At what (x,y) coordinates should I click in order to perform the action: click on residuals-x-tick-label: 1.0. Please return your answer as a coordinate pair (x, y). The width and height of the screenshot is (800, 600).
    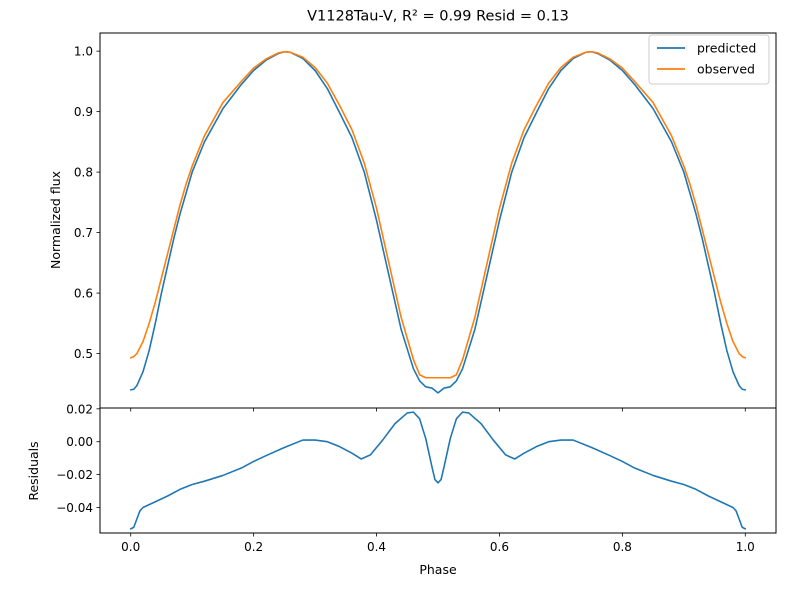
    Looking at the image, I should click on (745, 547).